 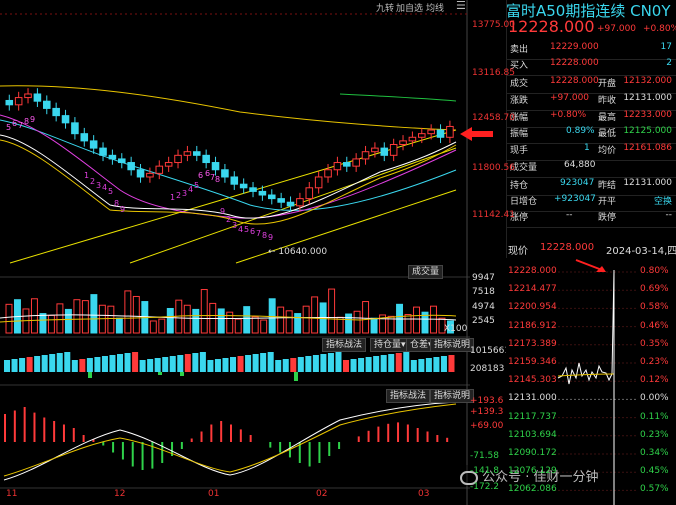 What do you see at coordinates (228, 317) in the screenshot?
I see `volume-ma-line` at bounding box center [228, 317].